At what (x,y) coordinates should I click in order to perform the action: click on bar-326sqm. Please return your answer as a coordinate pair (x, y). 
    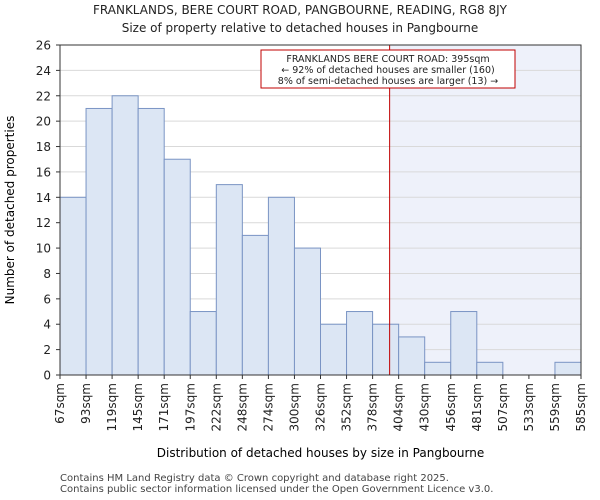
    Looking at the image, I should click on (334, 349).